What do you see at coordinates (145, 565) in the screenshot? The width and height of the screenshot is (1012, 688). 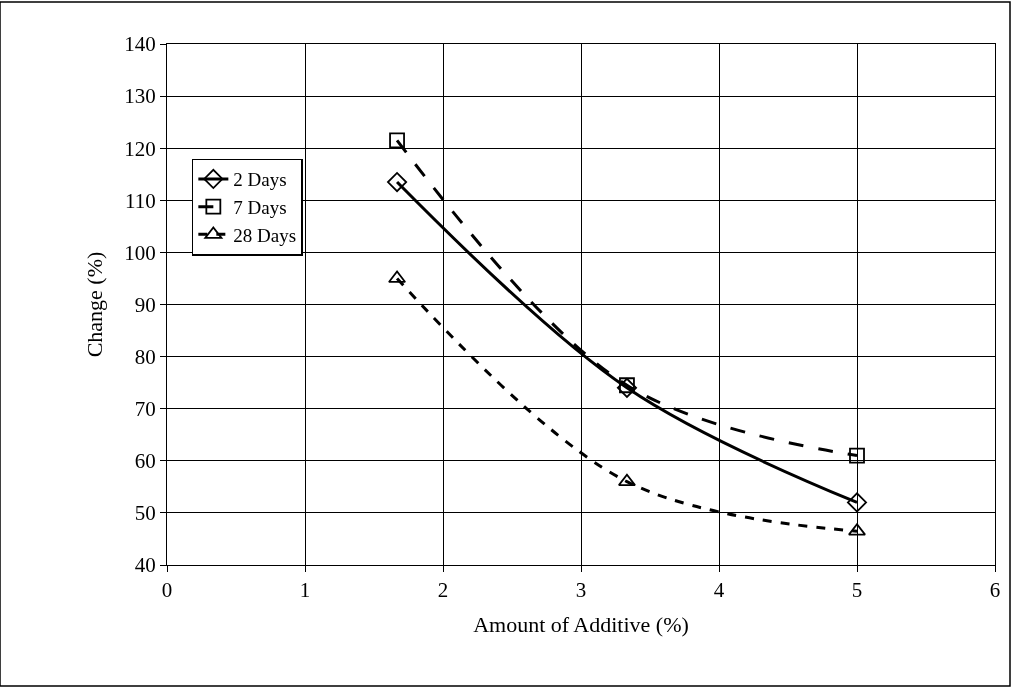 I see `y-tick-label: 40` at bounding box center [145, 565].